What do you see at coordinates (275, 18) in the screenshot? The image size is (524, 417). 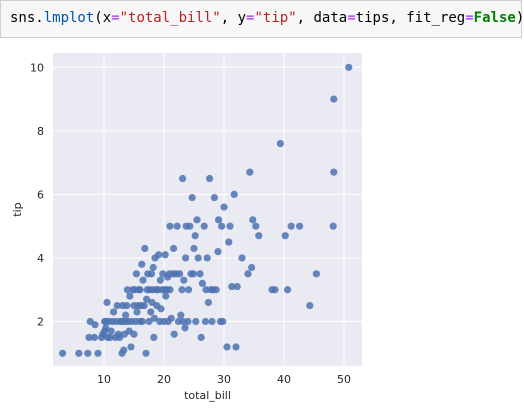 I see `code-token: "tip"` at bounding box center [275, 18].